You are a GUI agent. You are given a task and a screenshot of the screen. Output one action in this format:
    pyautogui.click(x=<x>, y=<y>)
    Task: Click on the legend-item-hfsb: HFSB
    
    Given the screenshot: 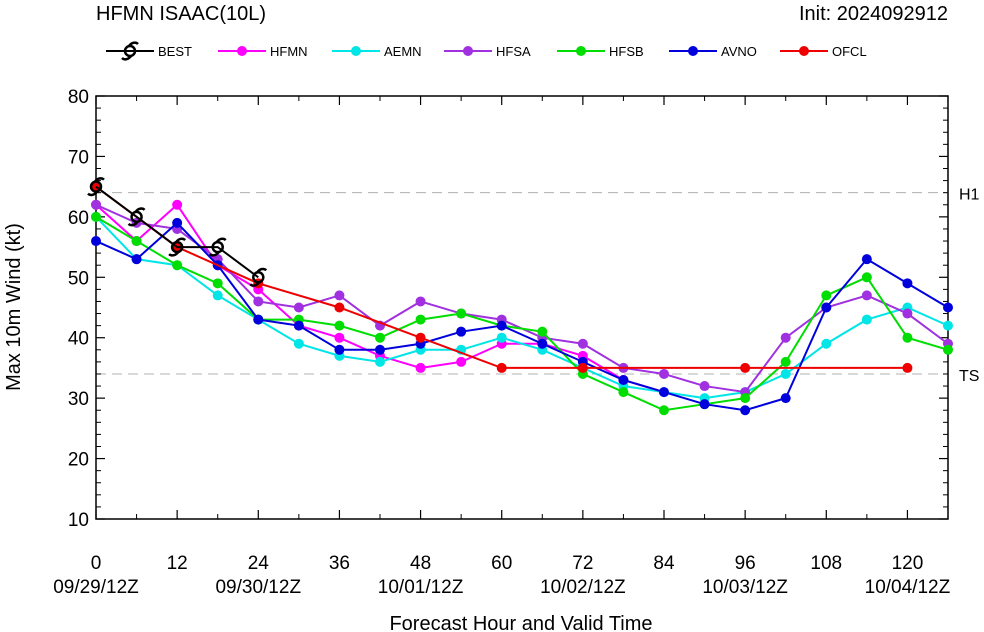 What is the action you would take?
    pyautogui.click(x=600, y=51)
    